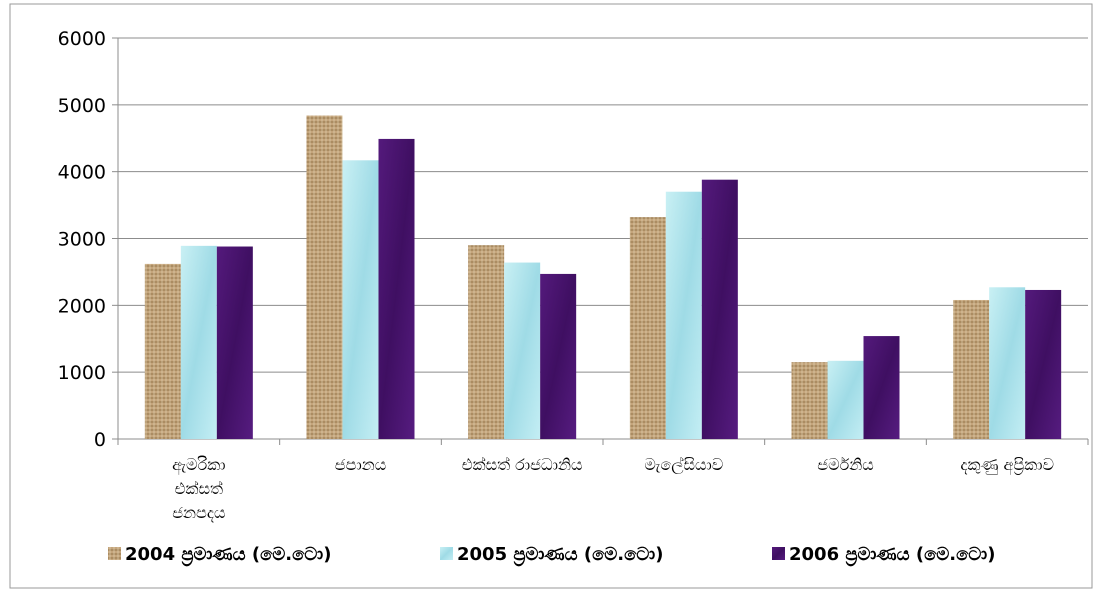  I want to click on y-tick-label: 3000, so click(82, 240).